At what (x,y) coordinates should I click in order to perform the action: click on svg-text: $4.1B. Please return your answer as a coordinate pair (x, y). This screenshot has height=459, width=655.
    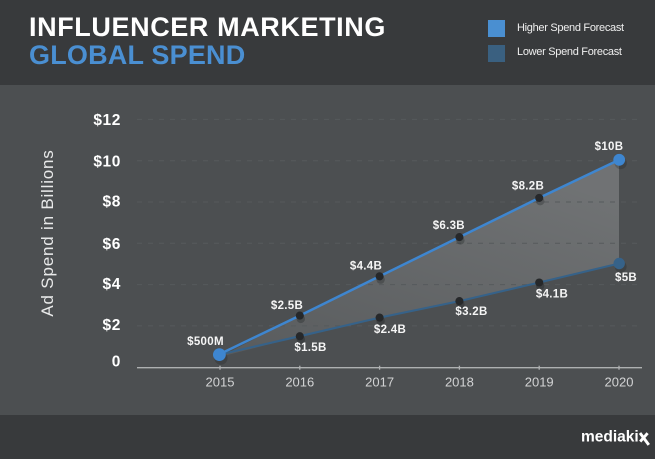
    Looking at the image, I should click on (552, 294).